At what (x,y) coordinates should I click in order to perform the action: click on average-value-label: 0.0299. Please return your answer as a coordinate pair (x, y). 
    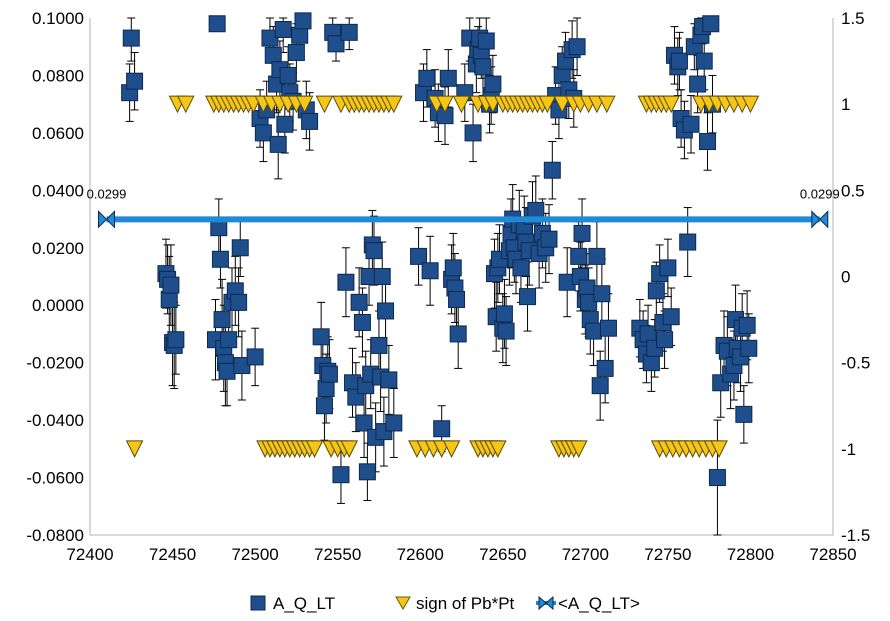
    Looking at the image, I should click on (820, 193).